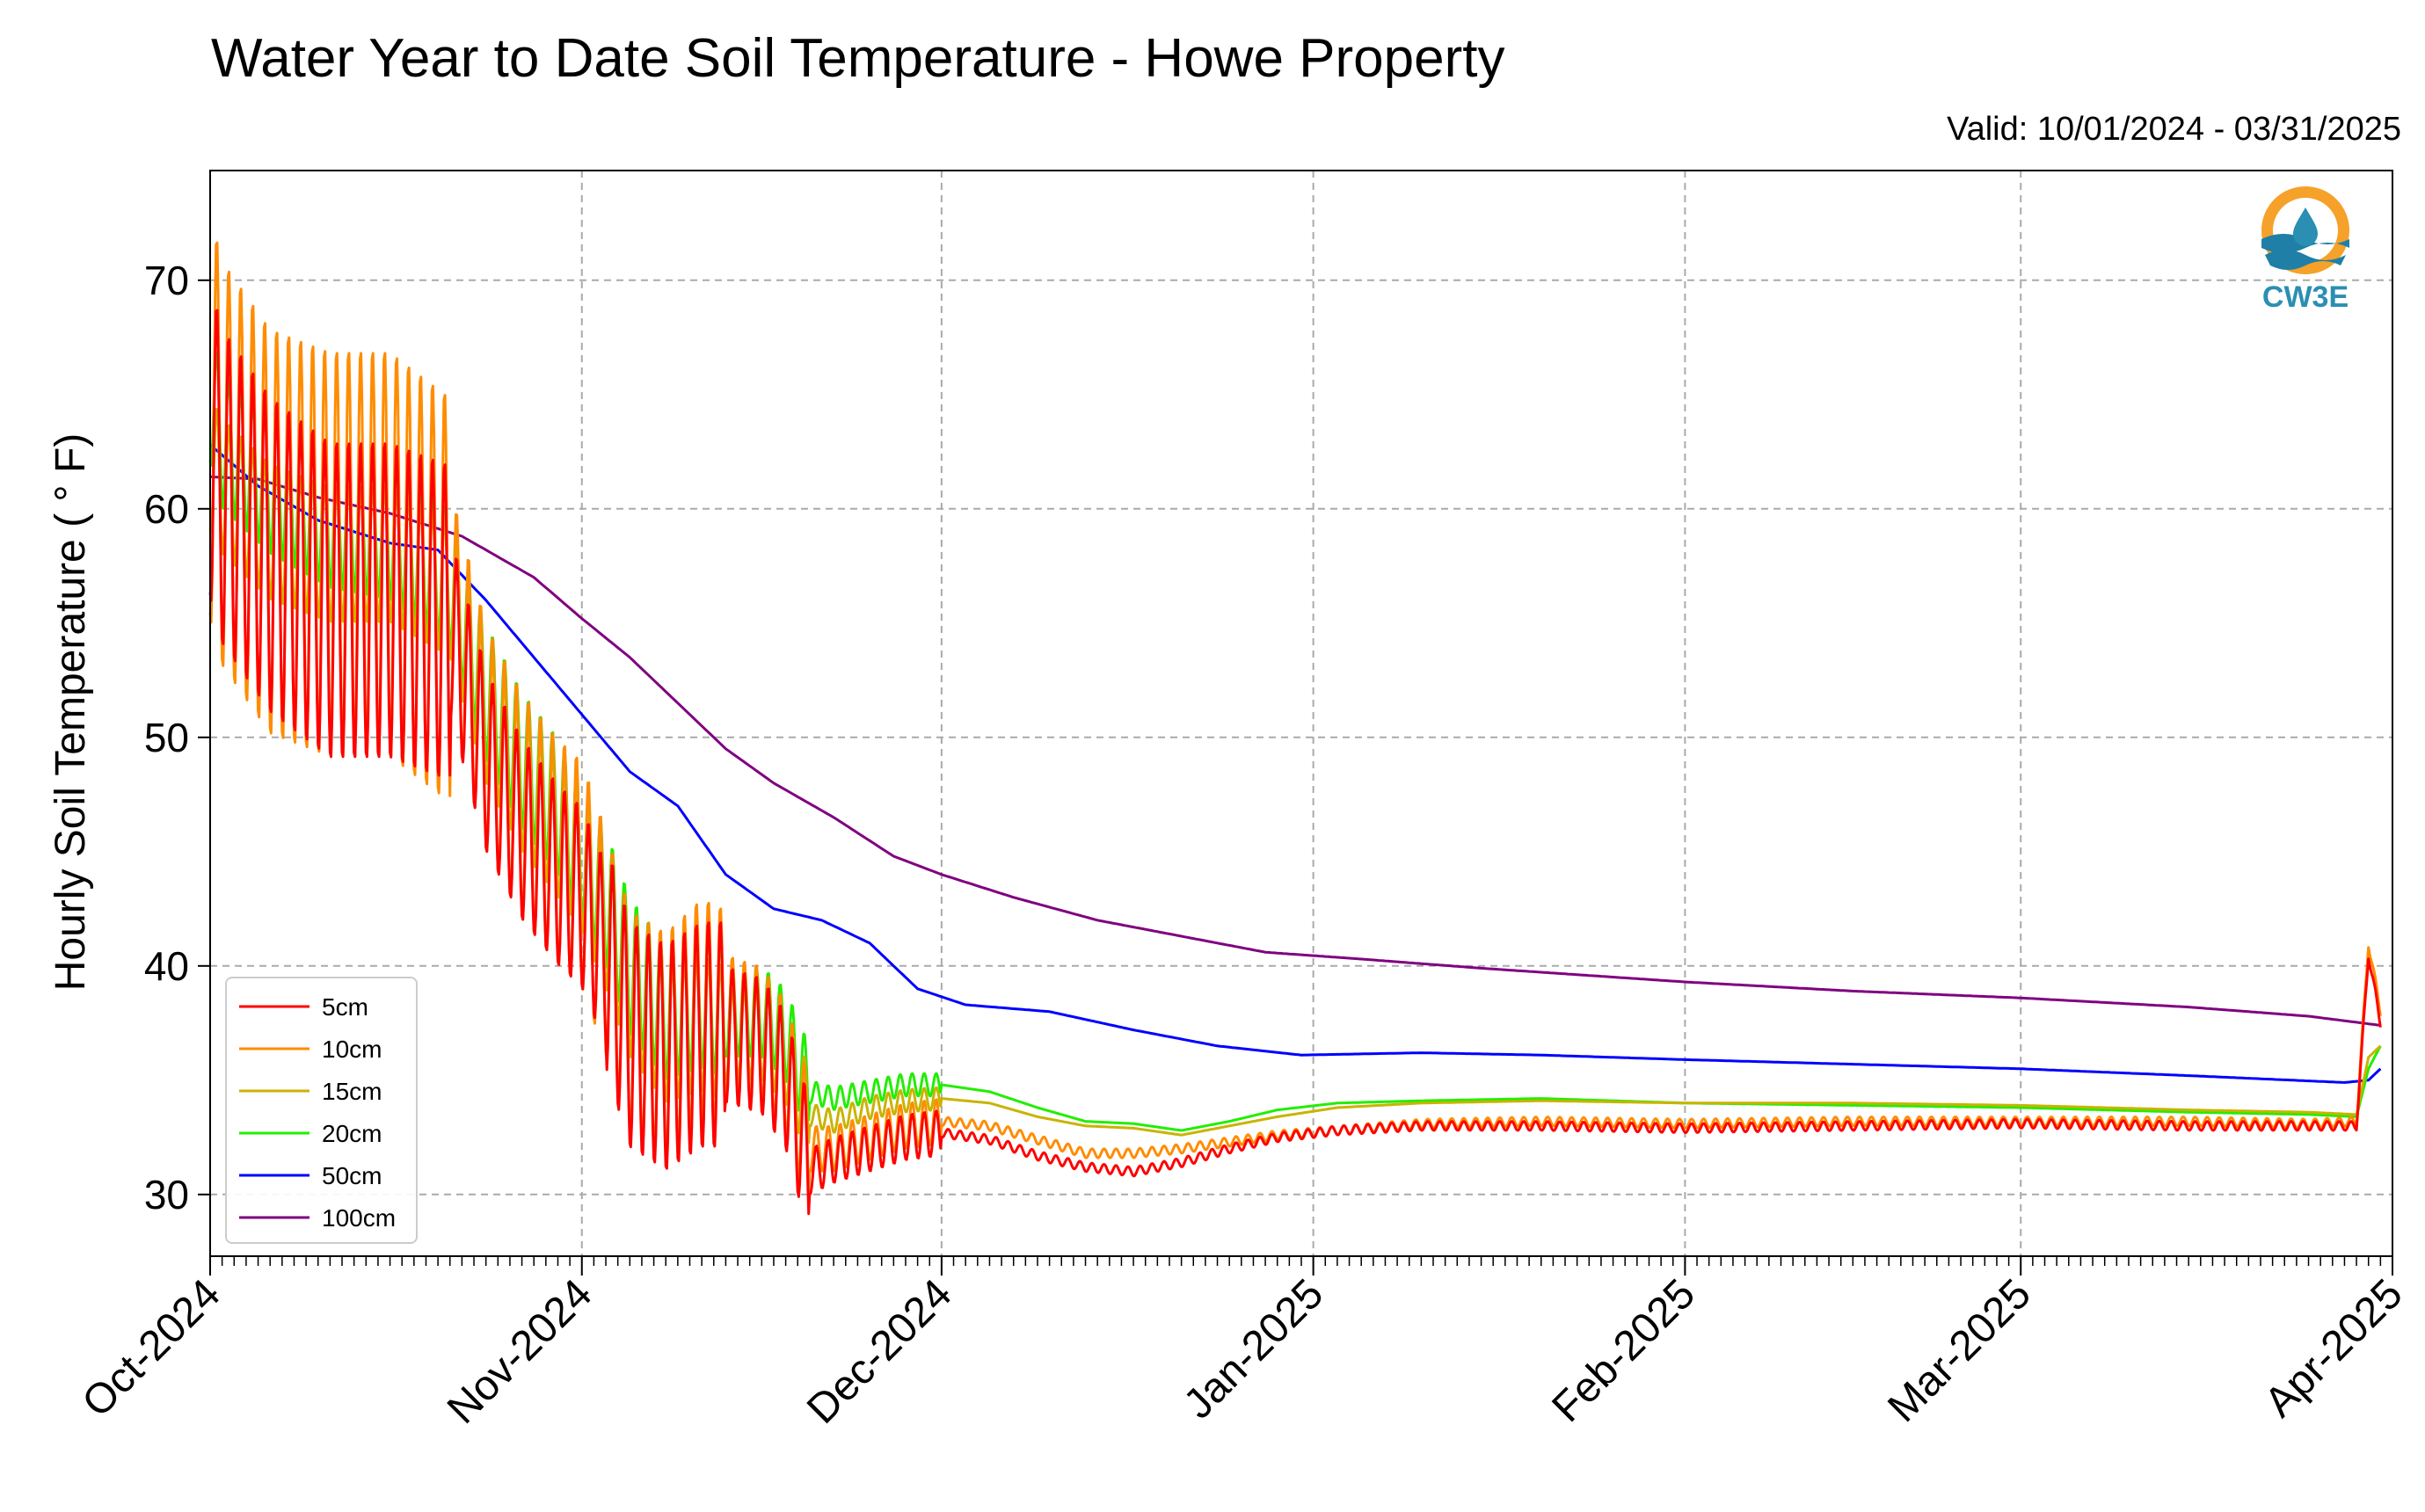 The width and height of the screenshot is (2425, 1512). What do you see at coordinates (359, 1218) in the screenshot?
I see `legend-label-100cm: 100cm` at bounding box center [359, 1218].